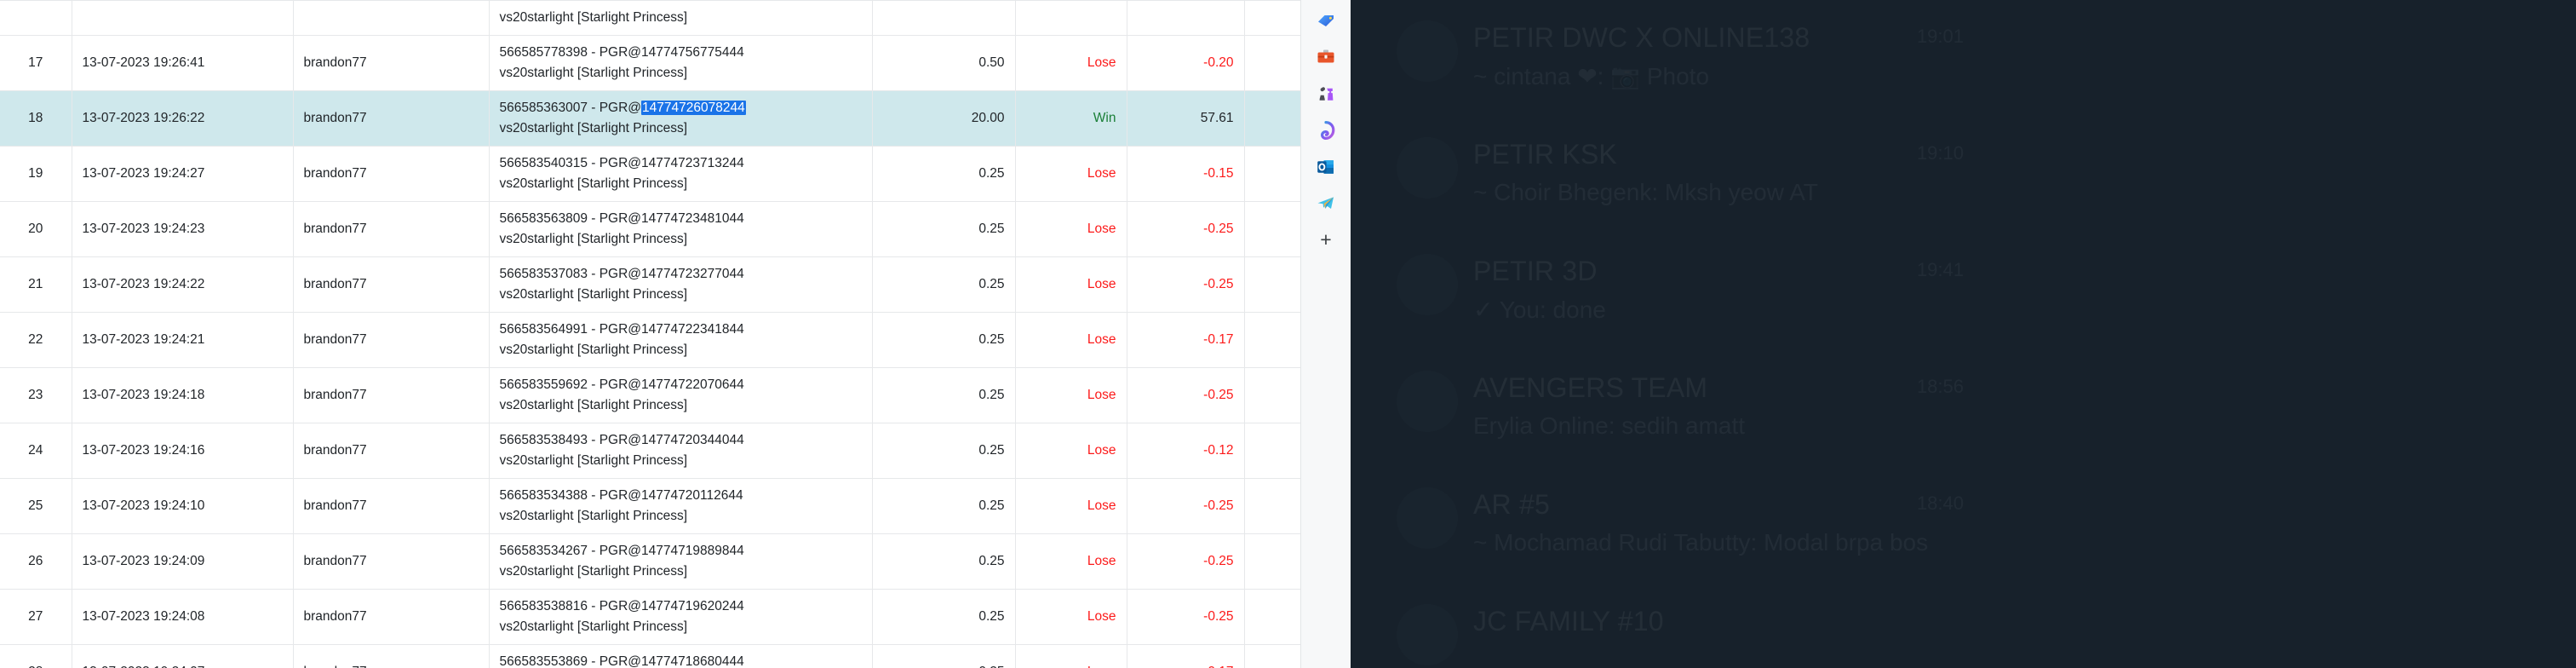 The height and width of the screenshot is (668, 2576). I want to click on cell-winloss: 57.61, so click(1186, 118).